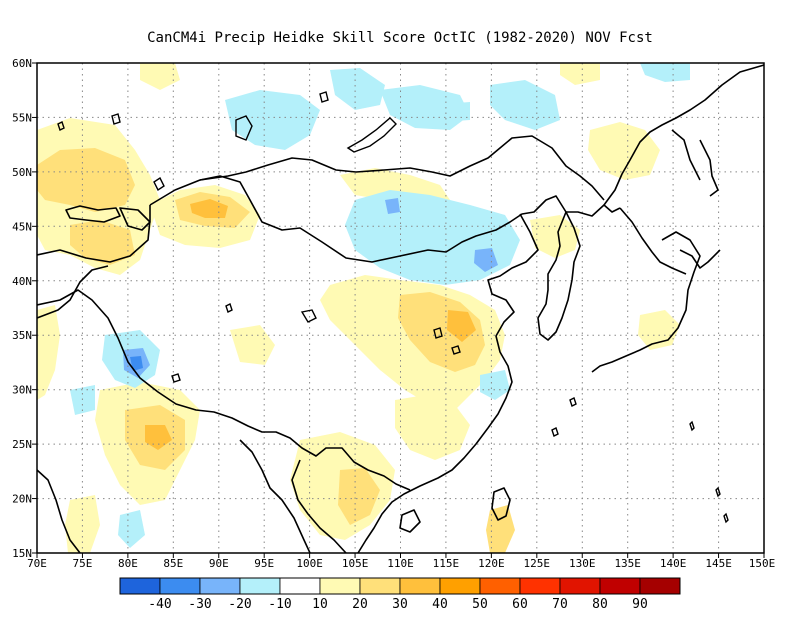  Describe the element at coordinates (627, 563) in the screenshot. I see `x-tick-label: 135E` at that location.